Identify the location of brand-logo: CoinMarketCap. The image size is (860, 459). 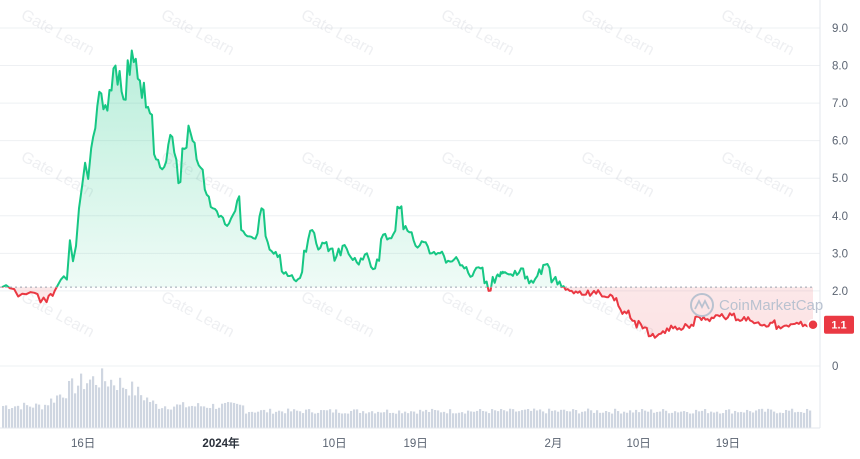
(756, 305).